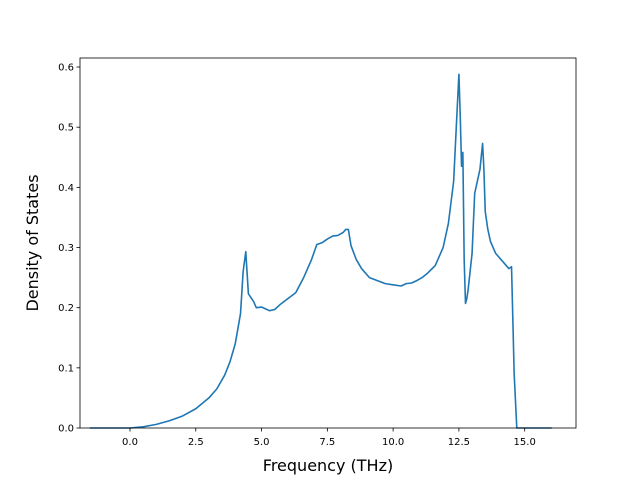 The width and height of the screenshot is (640, 485). I want to click on y-tick-label: 0.0, so click(66, 429).